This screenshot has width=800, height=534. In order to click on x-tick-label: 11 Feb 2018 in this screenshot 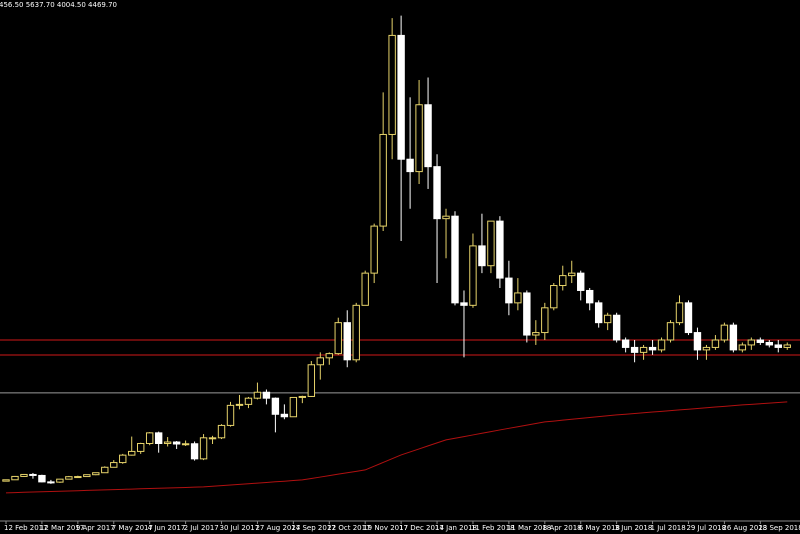, I will do `click(493, 528)`.